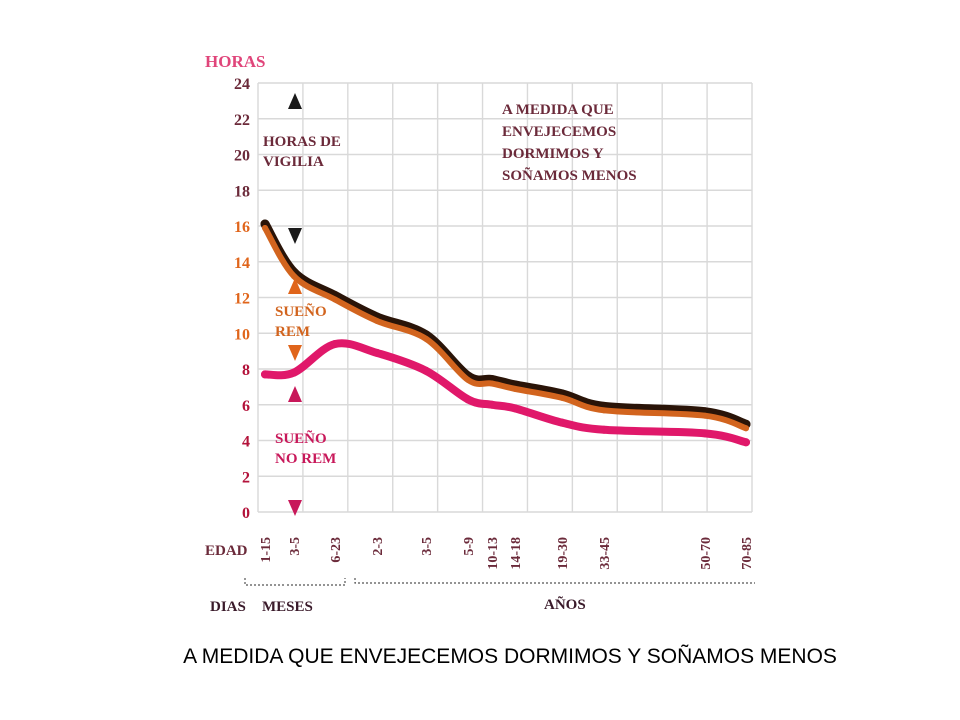 This screenshot has width=960, height=720. I want to click on annotations: HORAS DE VIGILIA SUEÑO REM SUEÑO NO REM, so click(302, 300).